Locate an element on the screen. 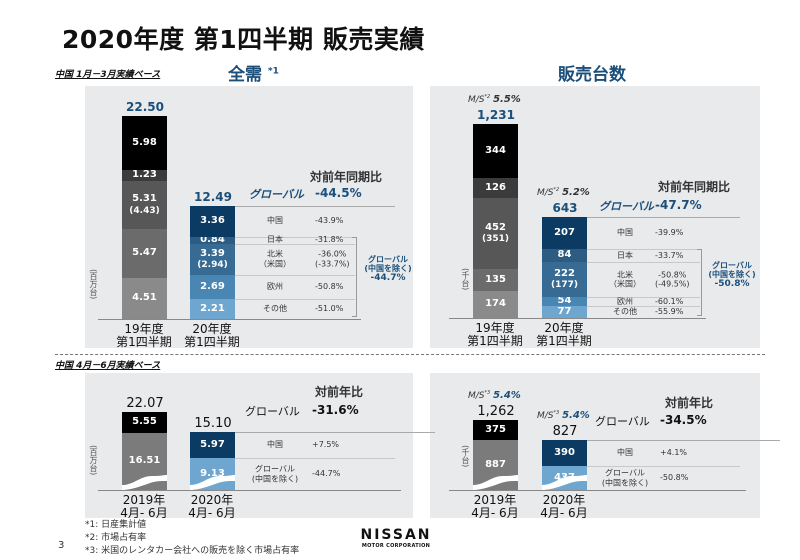 This screenshot has height=560, width=800. segment-value-label: 16.51 is located at coordinates (144, 461).